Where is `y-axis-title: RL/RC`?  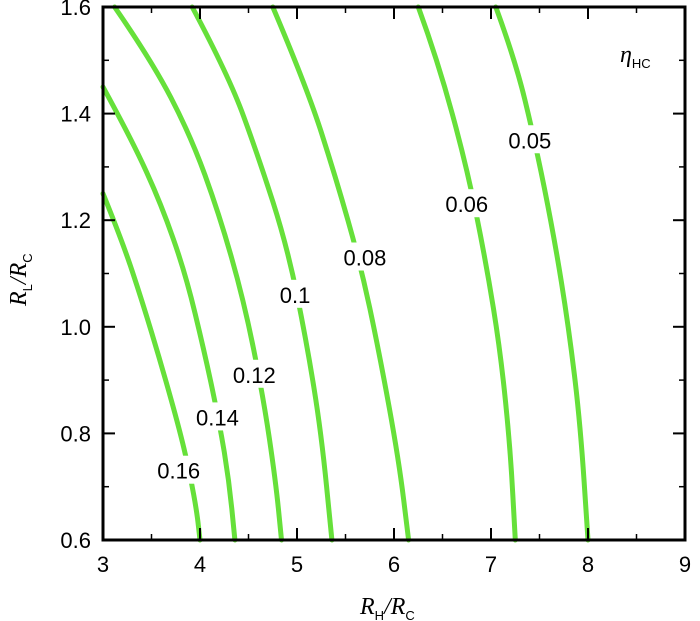
y-axis-title: RL/RC is located at coordinates (20, 280).